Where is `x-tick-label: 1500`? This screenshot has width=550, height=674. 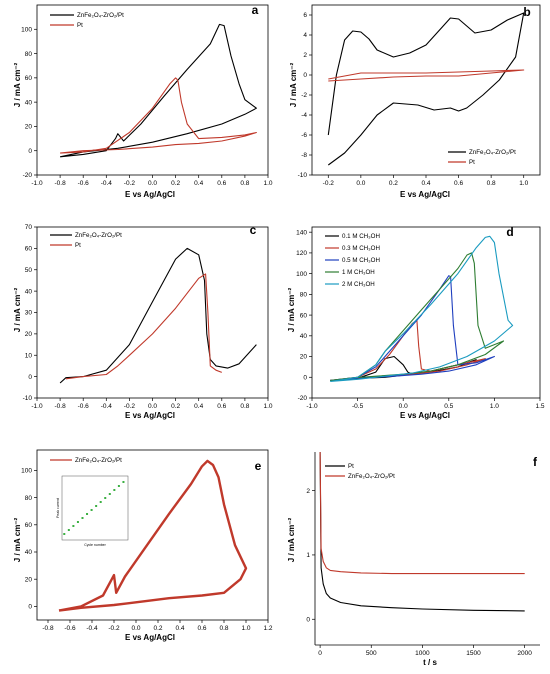 x-tick-label: 1500 is located at coordinates (473, 653).